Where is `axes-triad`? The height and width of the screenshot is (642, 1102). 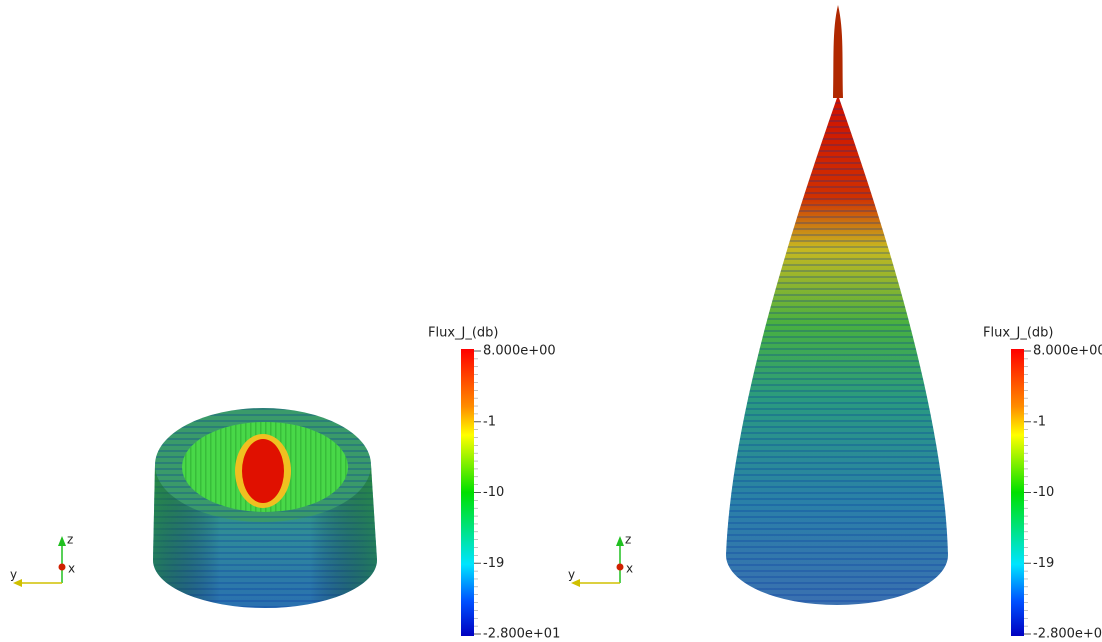
axes-triad is located at coordinates (318, 561).